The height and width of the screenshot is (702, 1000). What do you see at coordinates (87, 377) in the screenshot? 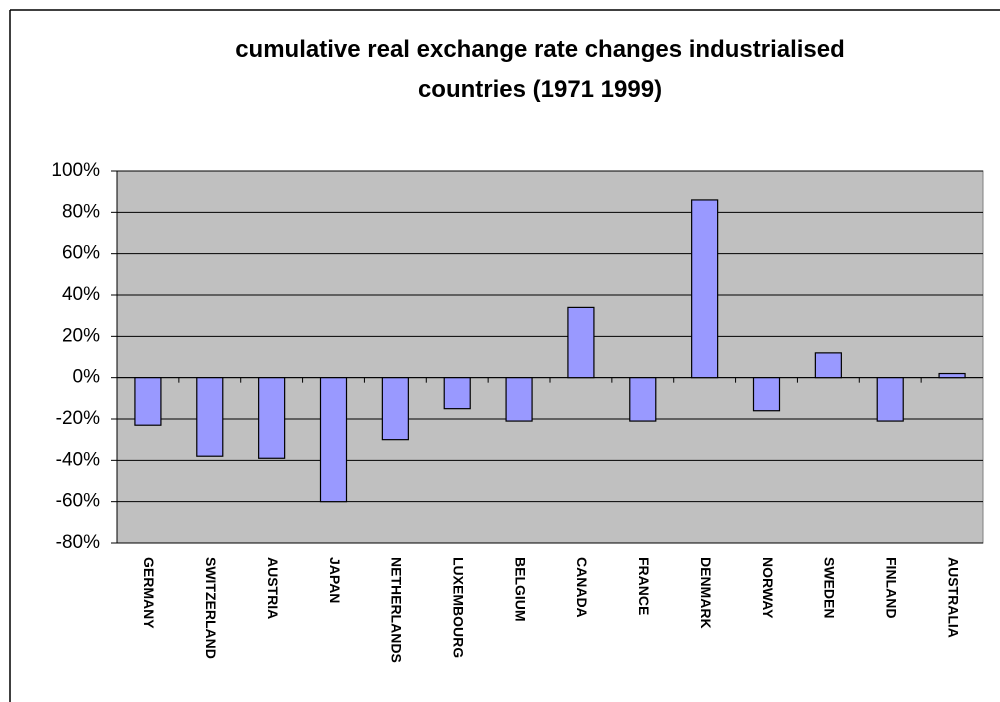
I see `y-tick-label: 0%` at bounding box center [87, 377].